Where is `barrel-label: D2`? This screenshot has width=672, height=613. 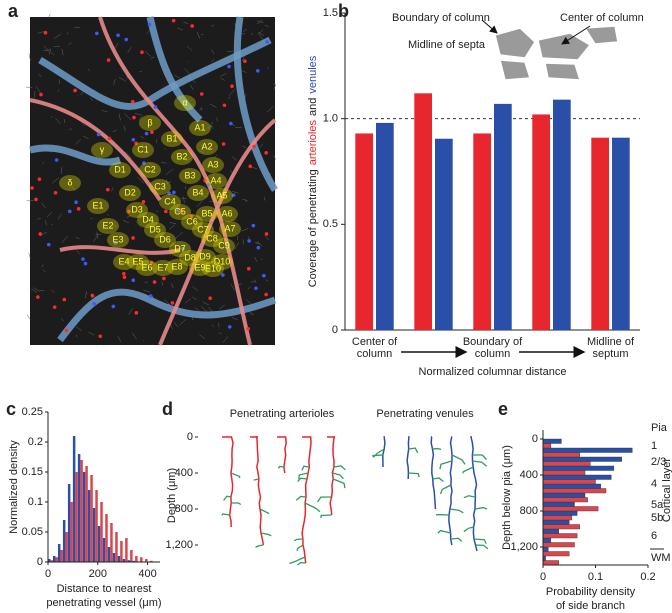 barrel-label: D2 is located at coordinates (130, 192).